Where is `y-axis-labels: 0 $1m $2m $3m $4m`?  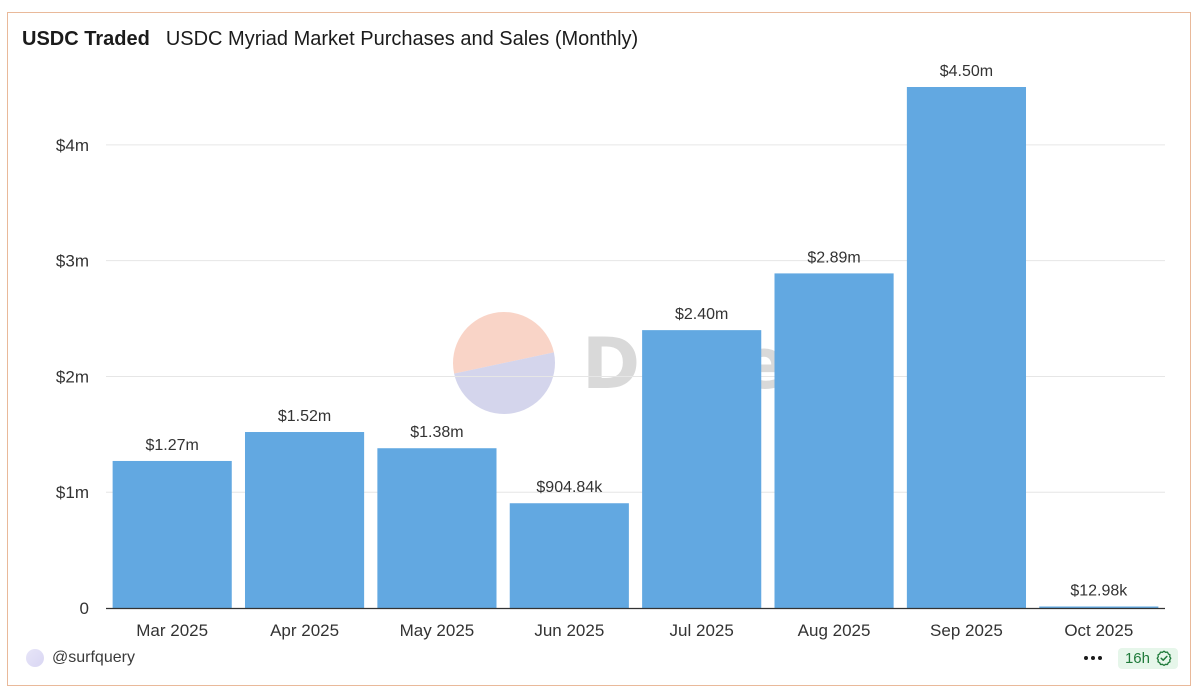
y-axis-labels: 0 $1m $2m $3m $4m is located at coordinates (72, 377).